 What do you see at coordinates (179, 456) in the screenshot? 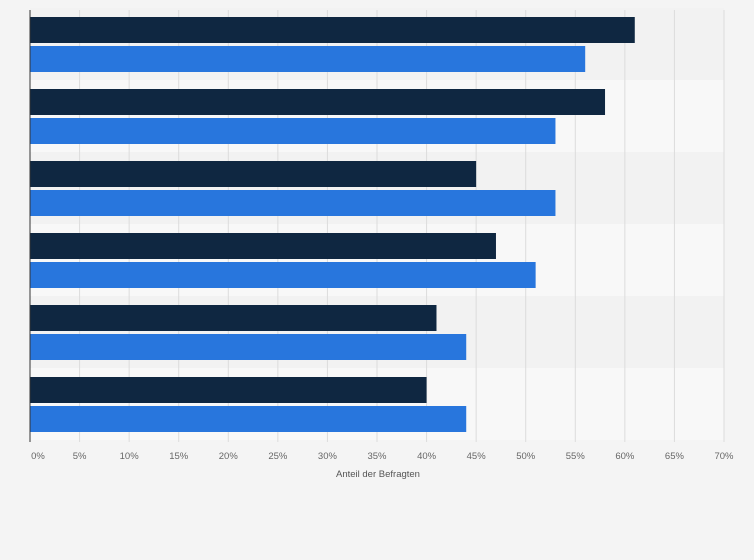
I see `x-tick-label: 15%` at bounding box center [179, 456].